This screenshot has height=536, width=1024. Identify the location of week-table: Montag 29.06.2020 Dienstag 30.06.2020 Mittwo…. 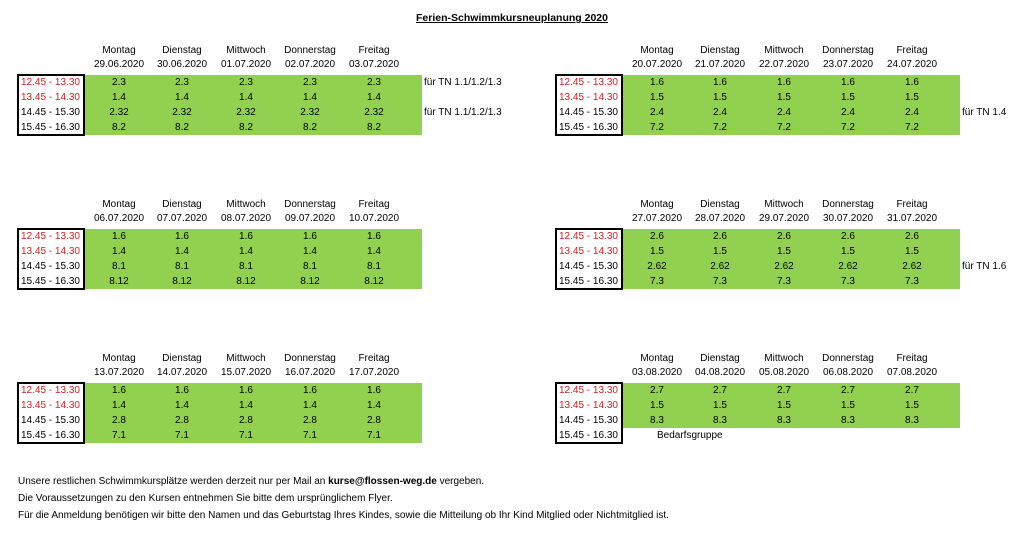
(259, 94).